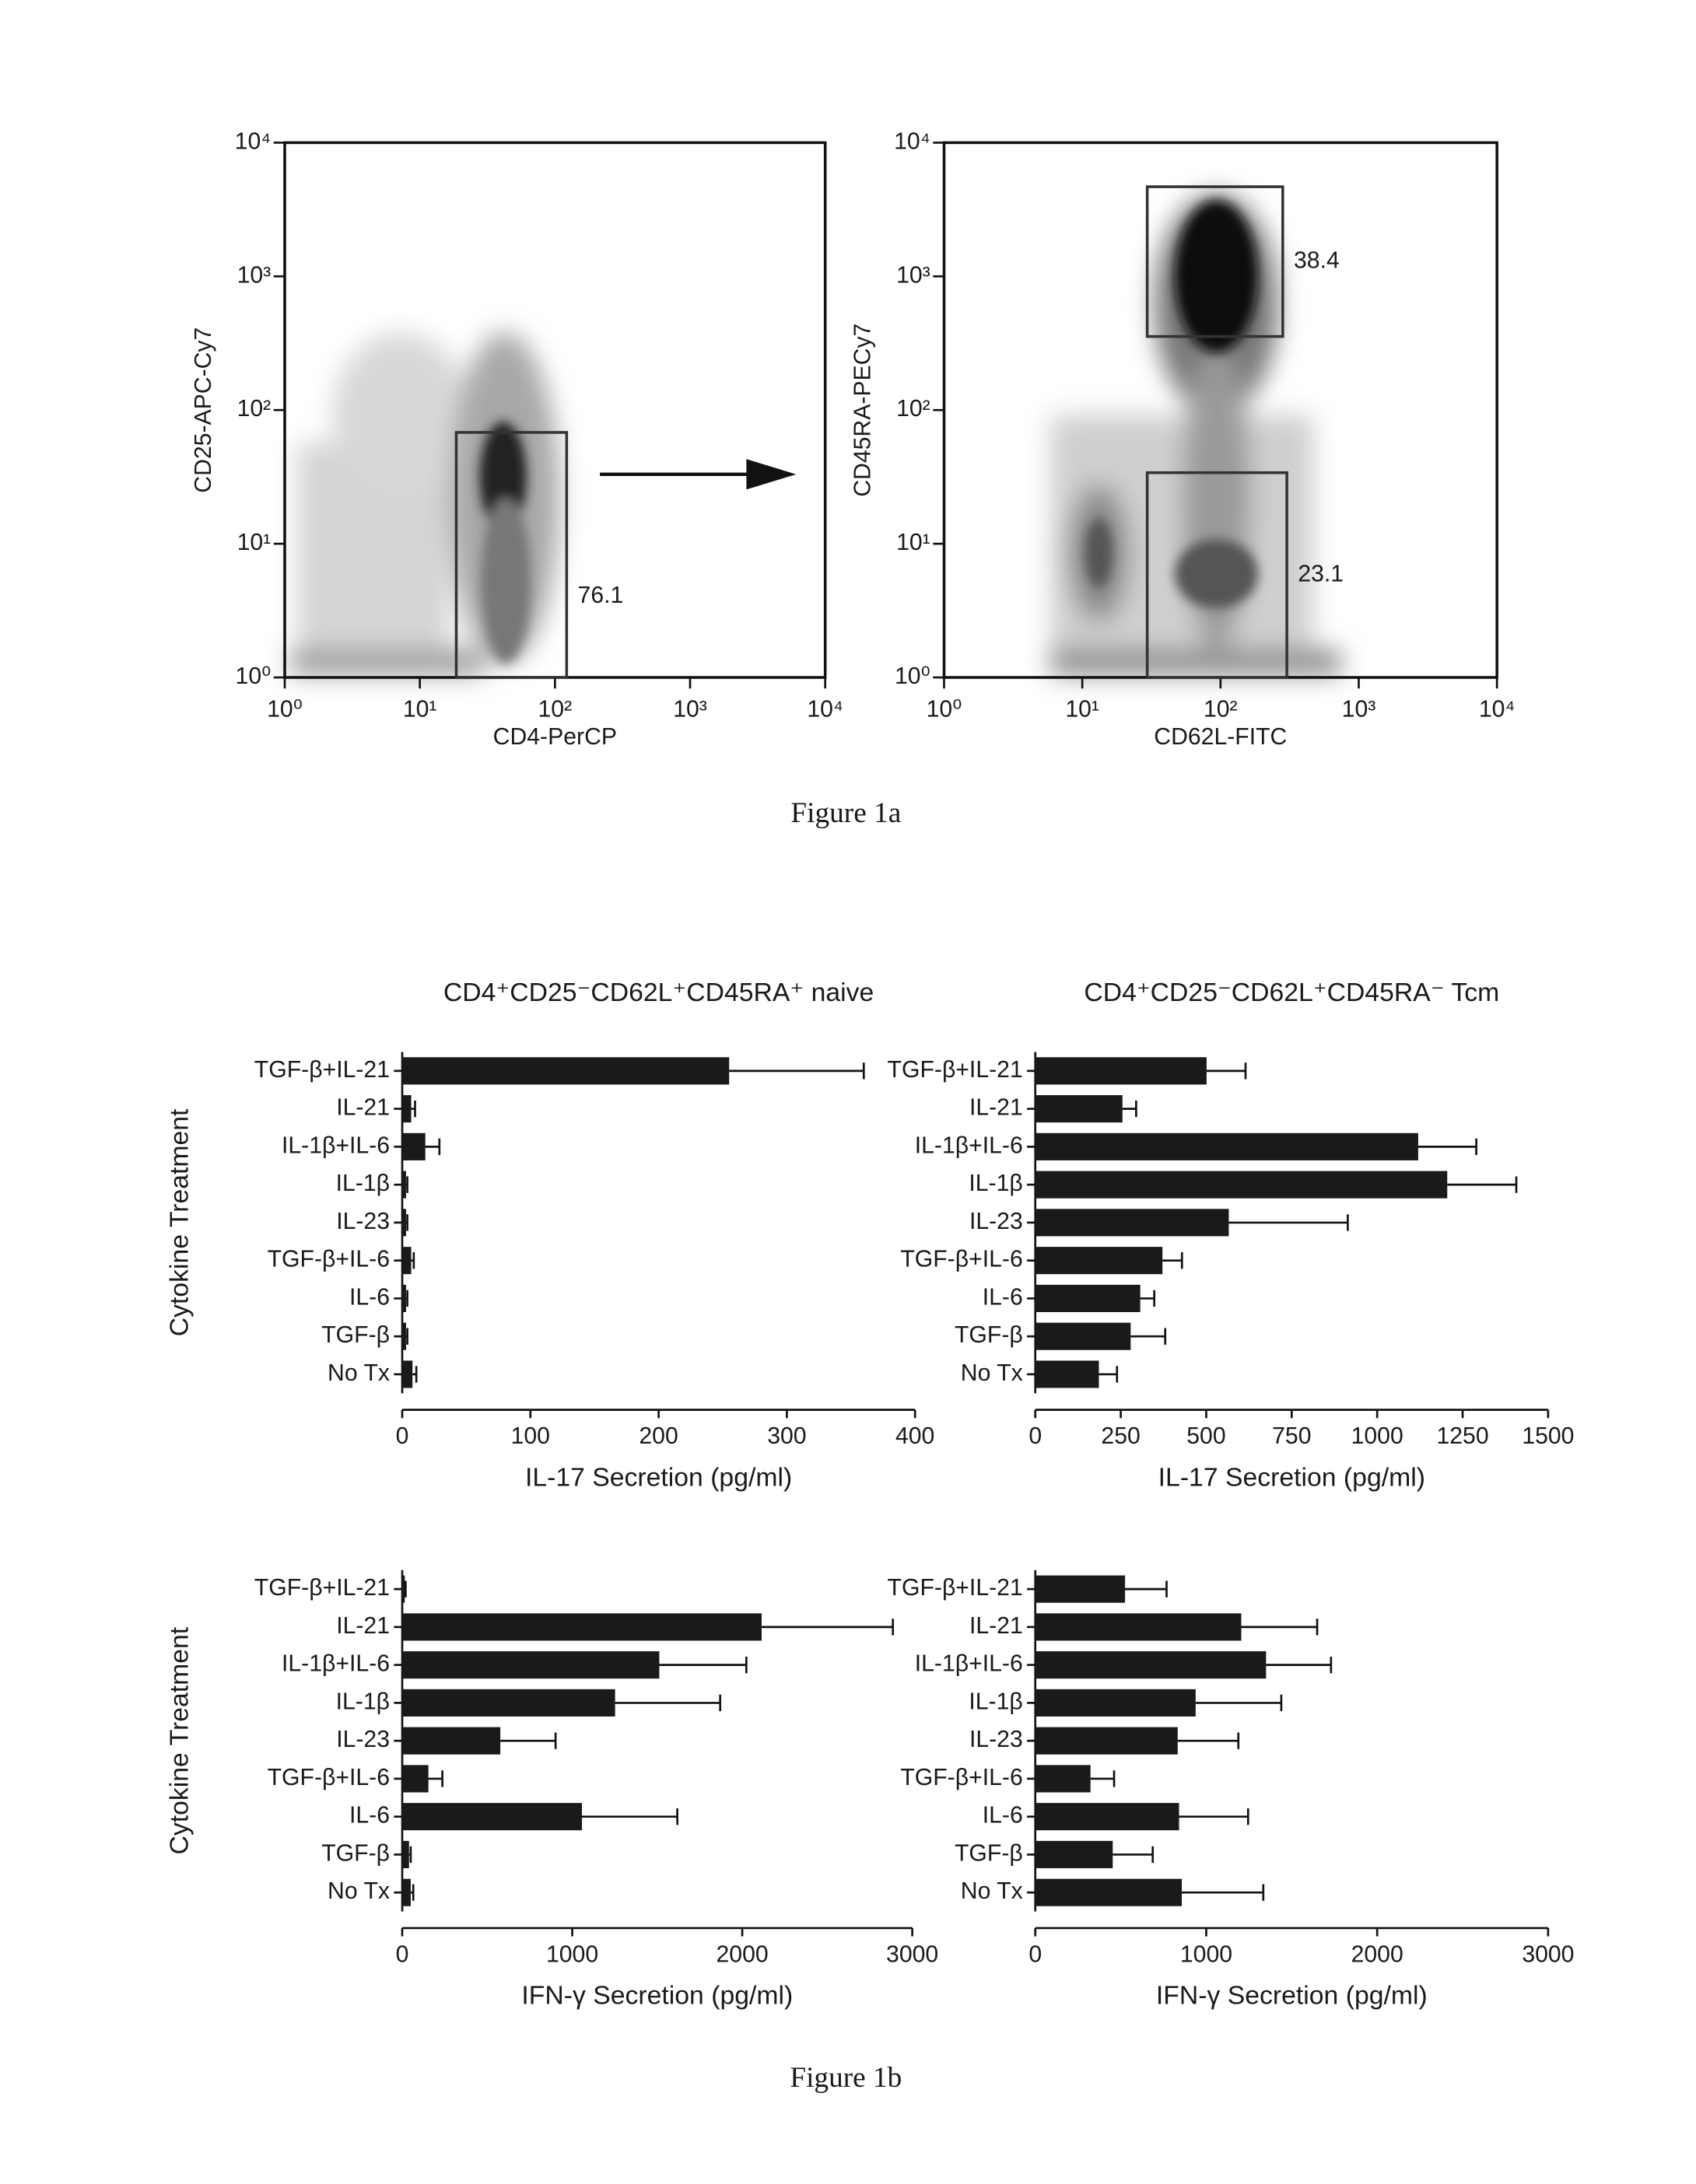 This screenshot has height=2184, width=1696. Describe the element at coordinates (1462, 1436) in the screenshot. I see `x-tick-label: 1250` at that location.